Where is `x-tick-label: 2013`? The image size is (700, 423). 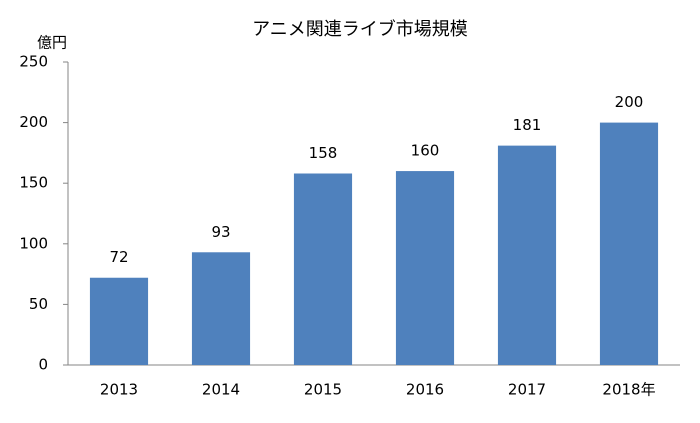
x-tick-label: 2013 is located at coordinates (119, 390).